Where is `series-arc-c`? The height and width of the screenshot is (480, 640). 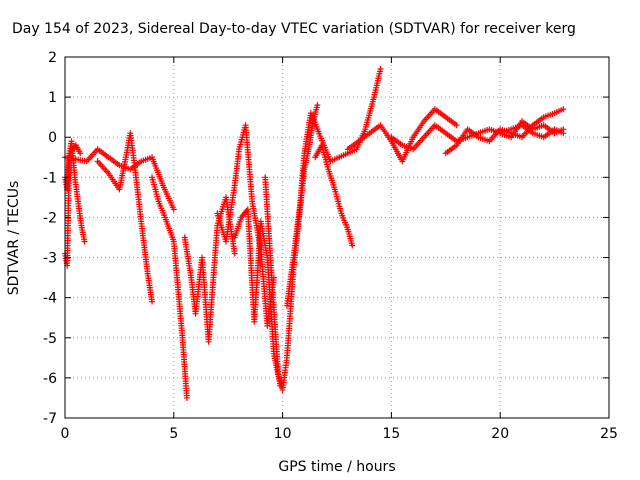 series-arc-c is located at coordinates (119, 179).